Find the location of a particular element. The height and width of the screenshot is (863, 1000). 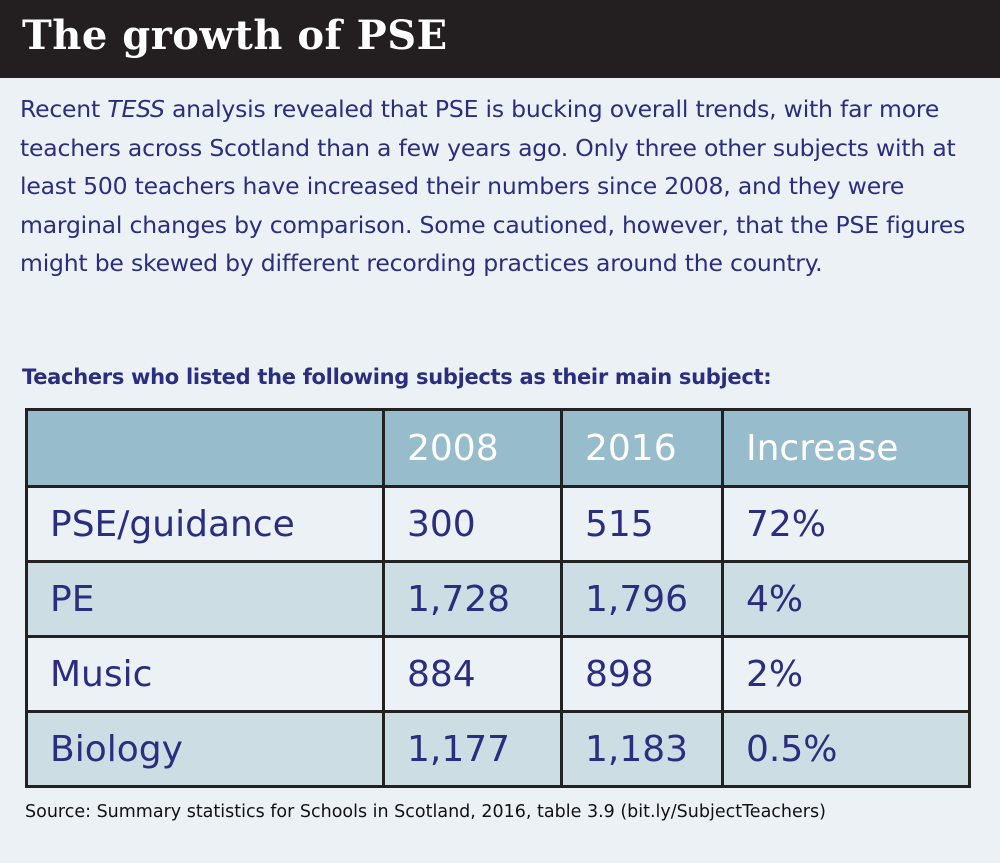

table-cell: 72% is located at coordinates (846, 524).